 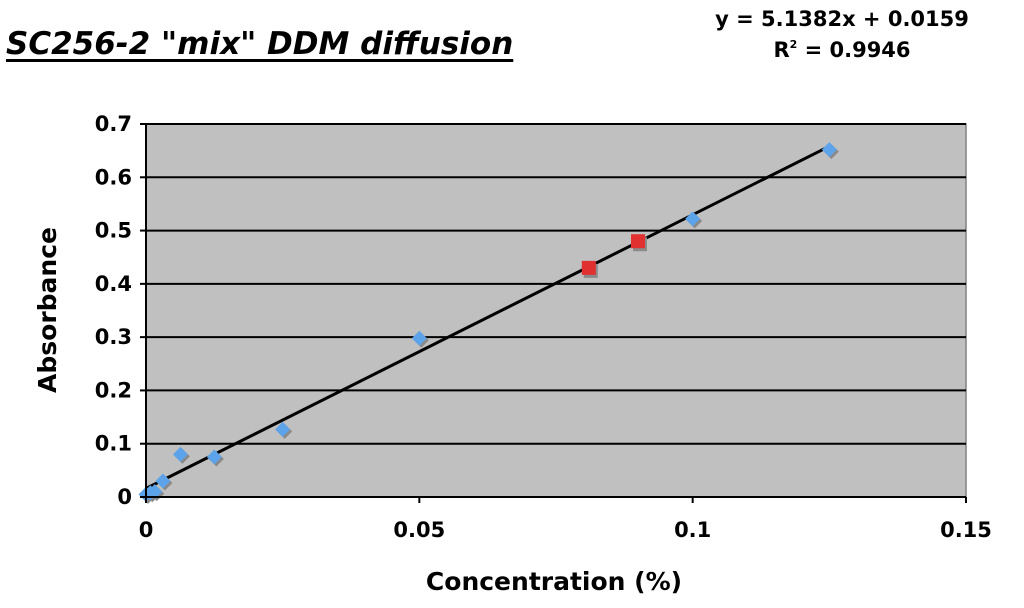 What do you see at coordinates (113, 444) in the screenshot?
I see `y-tick-label-0.1: 0.1` at bounding box center [113, 444].